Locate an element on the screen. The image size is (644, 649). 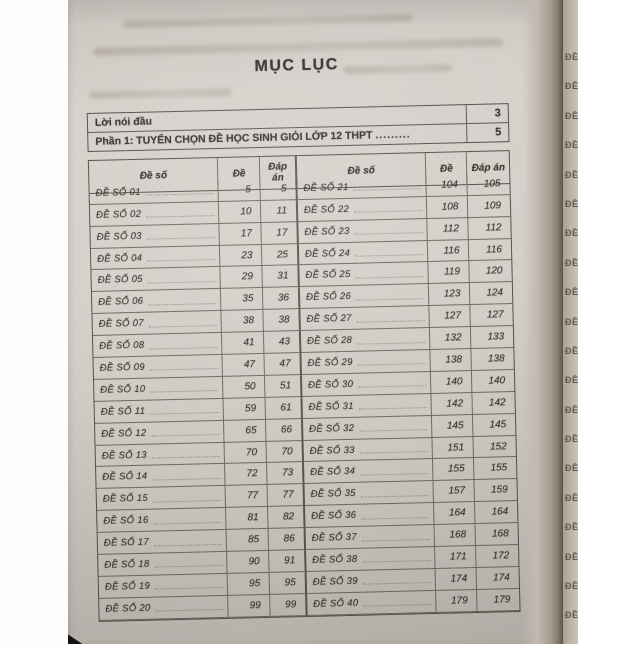
toc-row-text: ĐỀ SỐ 16 is located at coordinates (126, 520).